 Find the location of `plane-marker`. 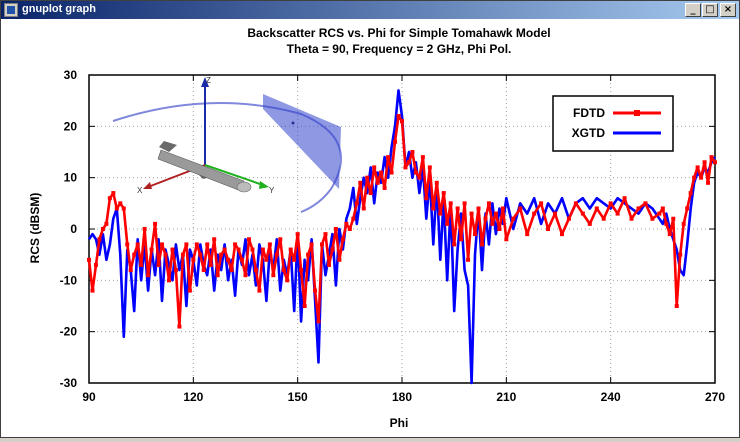

plane-marker is located at coordinates (293, 123).